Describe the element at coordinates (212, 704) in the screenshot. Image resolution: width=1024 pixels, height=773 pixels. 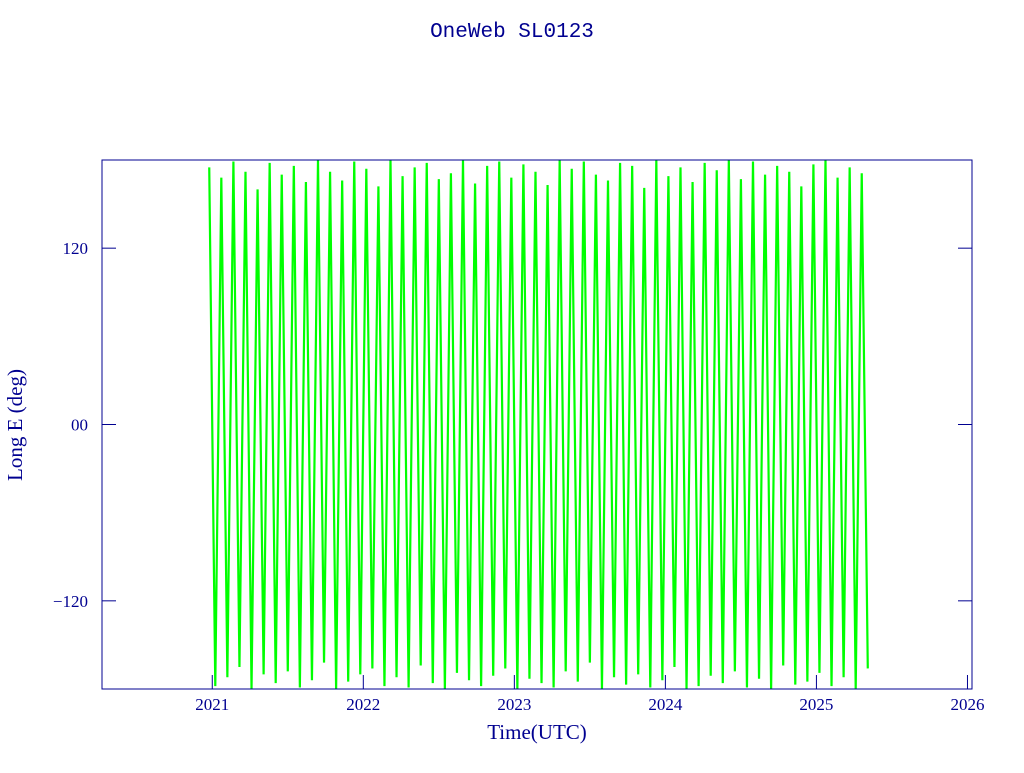
I see `x-tick-label: 2021` at that location.